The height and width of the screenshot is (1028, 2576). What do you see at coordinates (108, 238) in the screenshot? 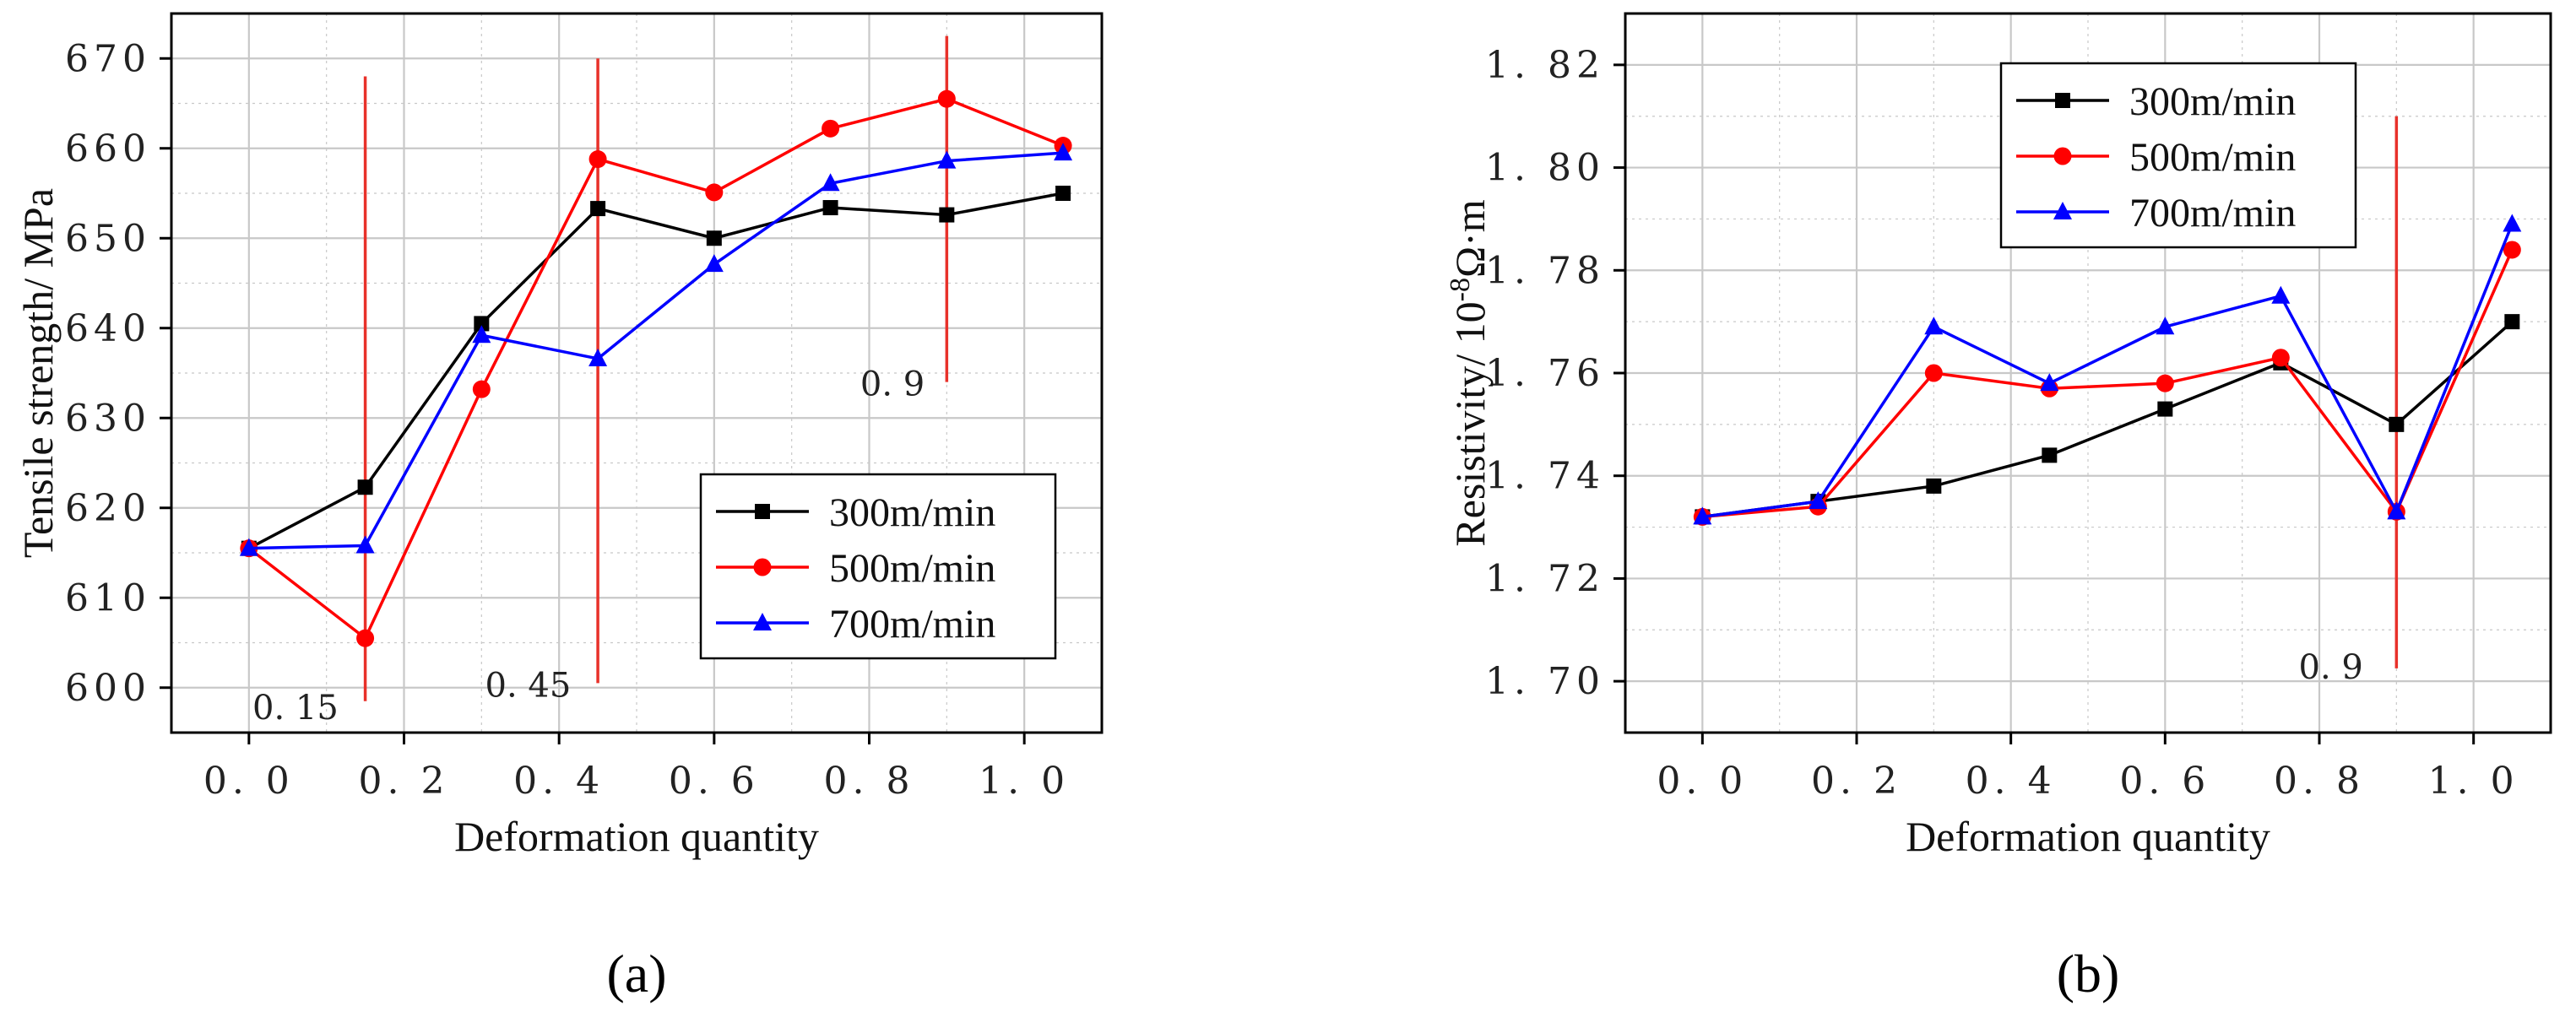
I see `y-tick-label: 650` at bounding box center [108, 238].